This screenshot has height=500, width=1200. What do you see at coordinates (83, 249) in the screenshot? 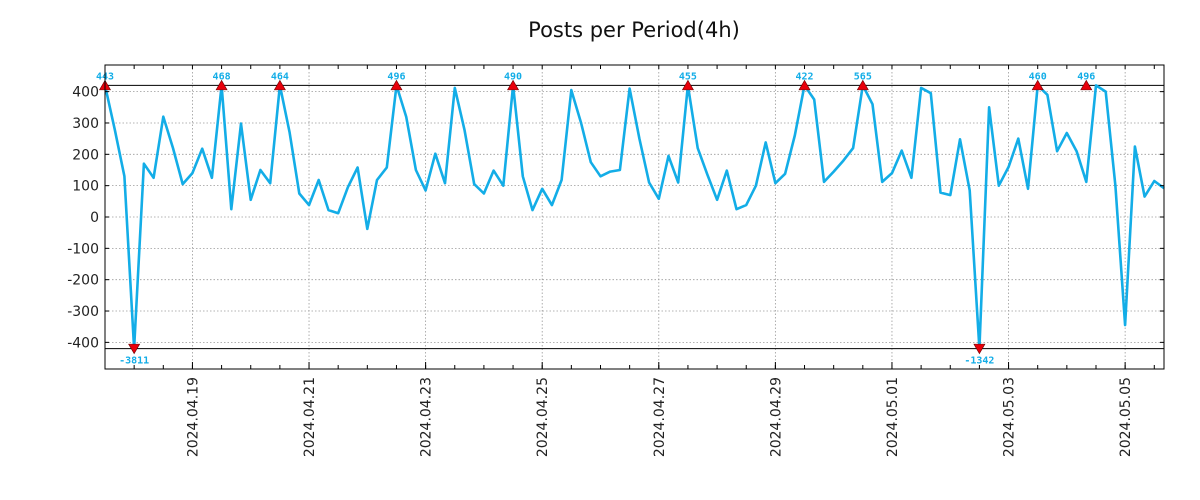
I see `y-tick-label: -100` at bounding box center [83, 249].